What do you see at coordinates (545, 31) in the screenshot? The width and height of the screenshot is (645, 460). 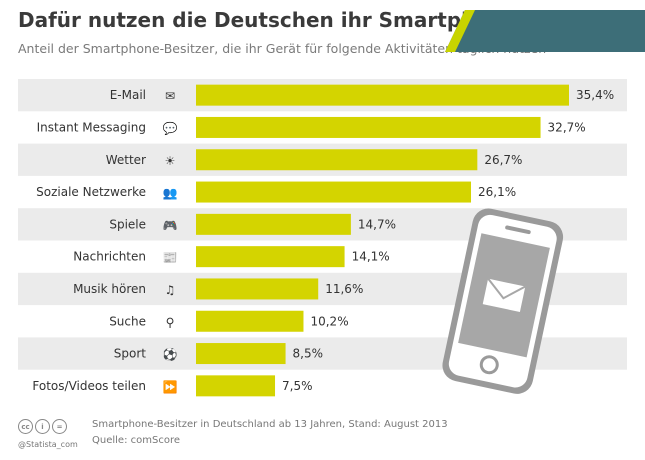 I see `brand-banner` at bounding box center [545, 31].